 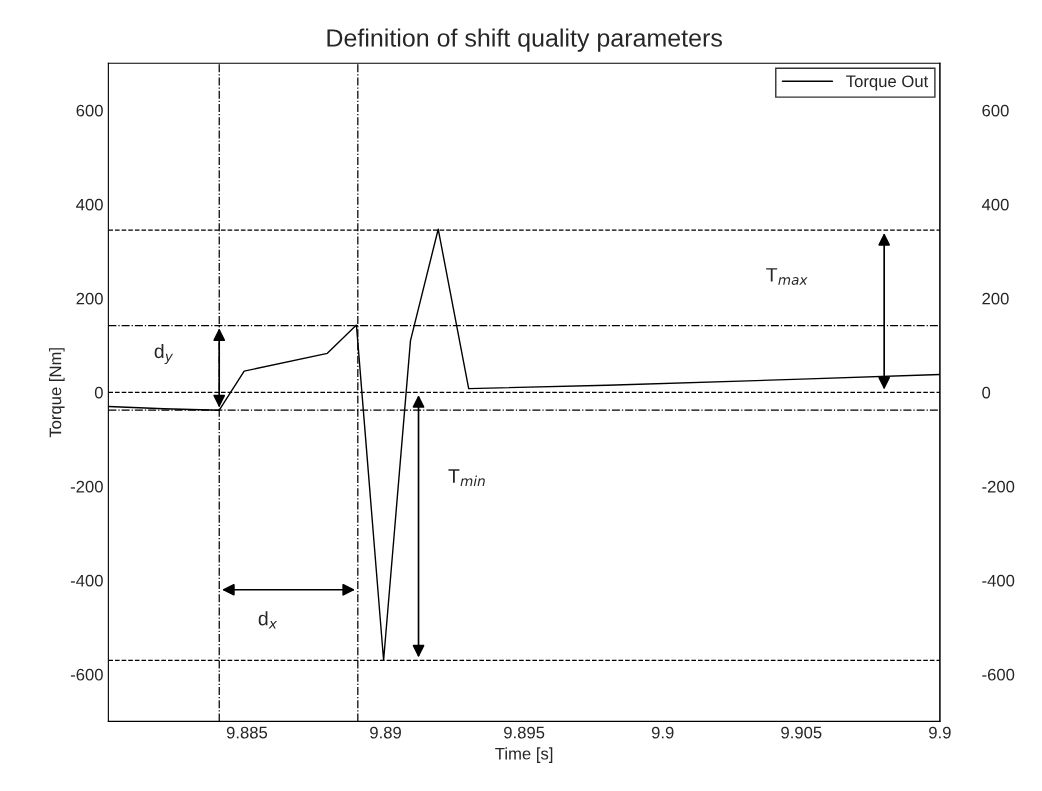 I want to click on x-tick-label: 9.885, so click(x=247, y=732).